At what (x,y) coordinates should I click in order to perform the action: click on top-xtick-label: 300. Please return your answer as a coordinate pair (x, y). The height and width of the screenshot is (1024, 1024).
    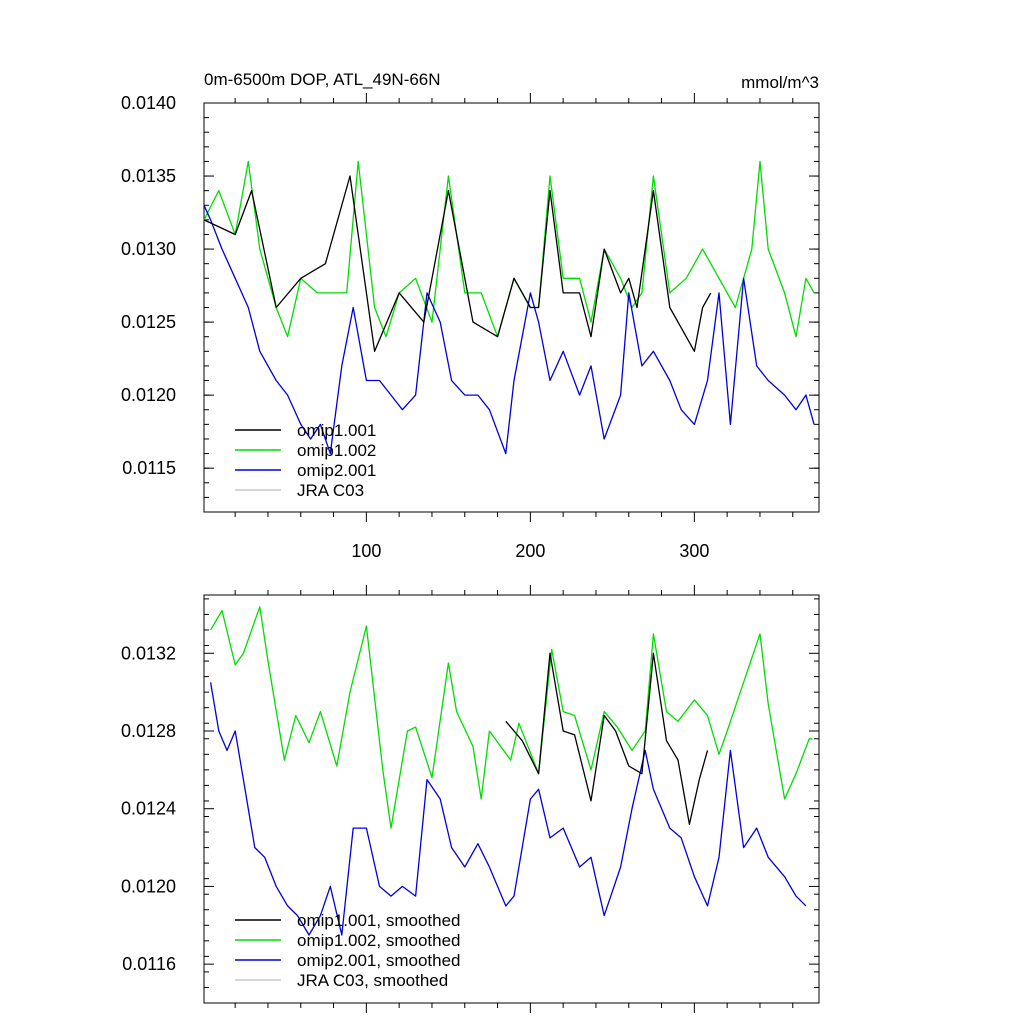
    Looking at the image, I should click on (694, 551).